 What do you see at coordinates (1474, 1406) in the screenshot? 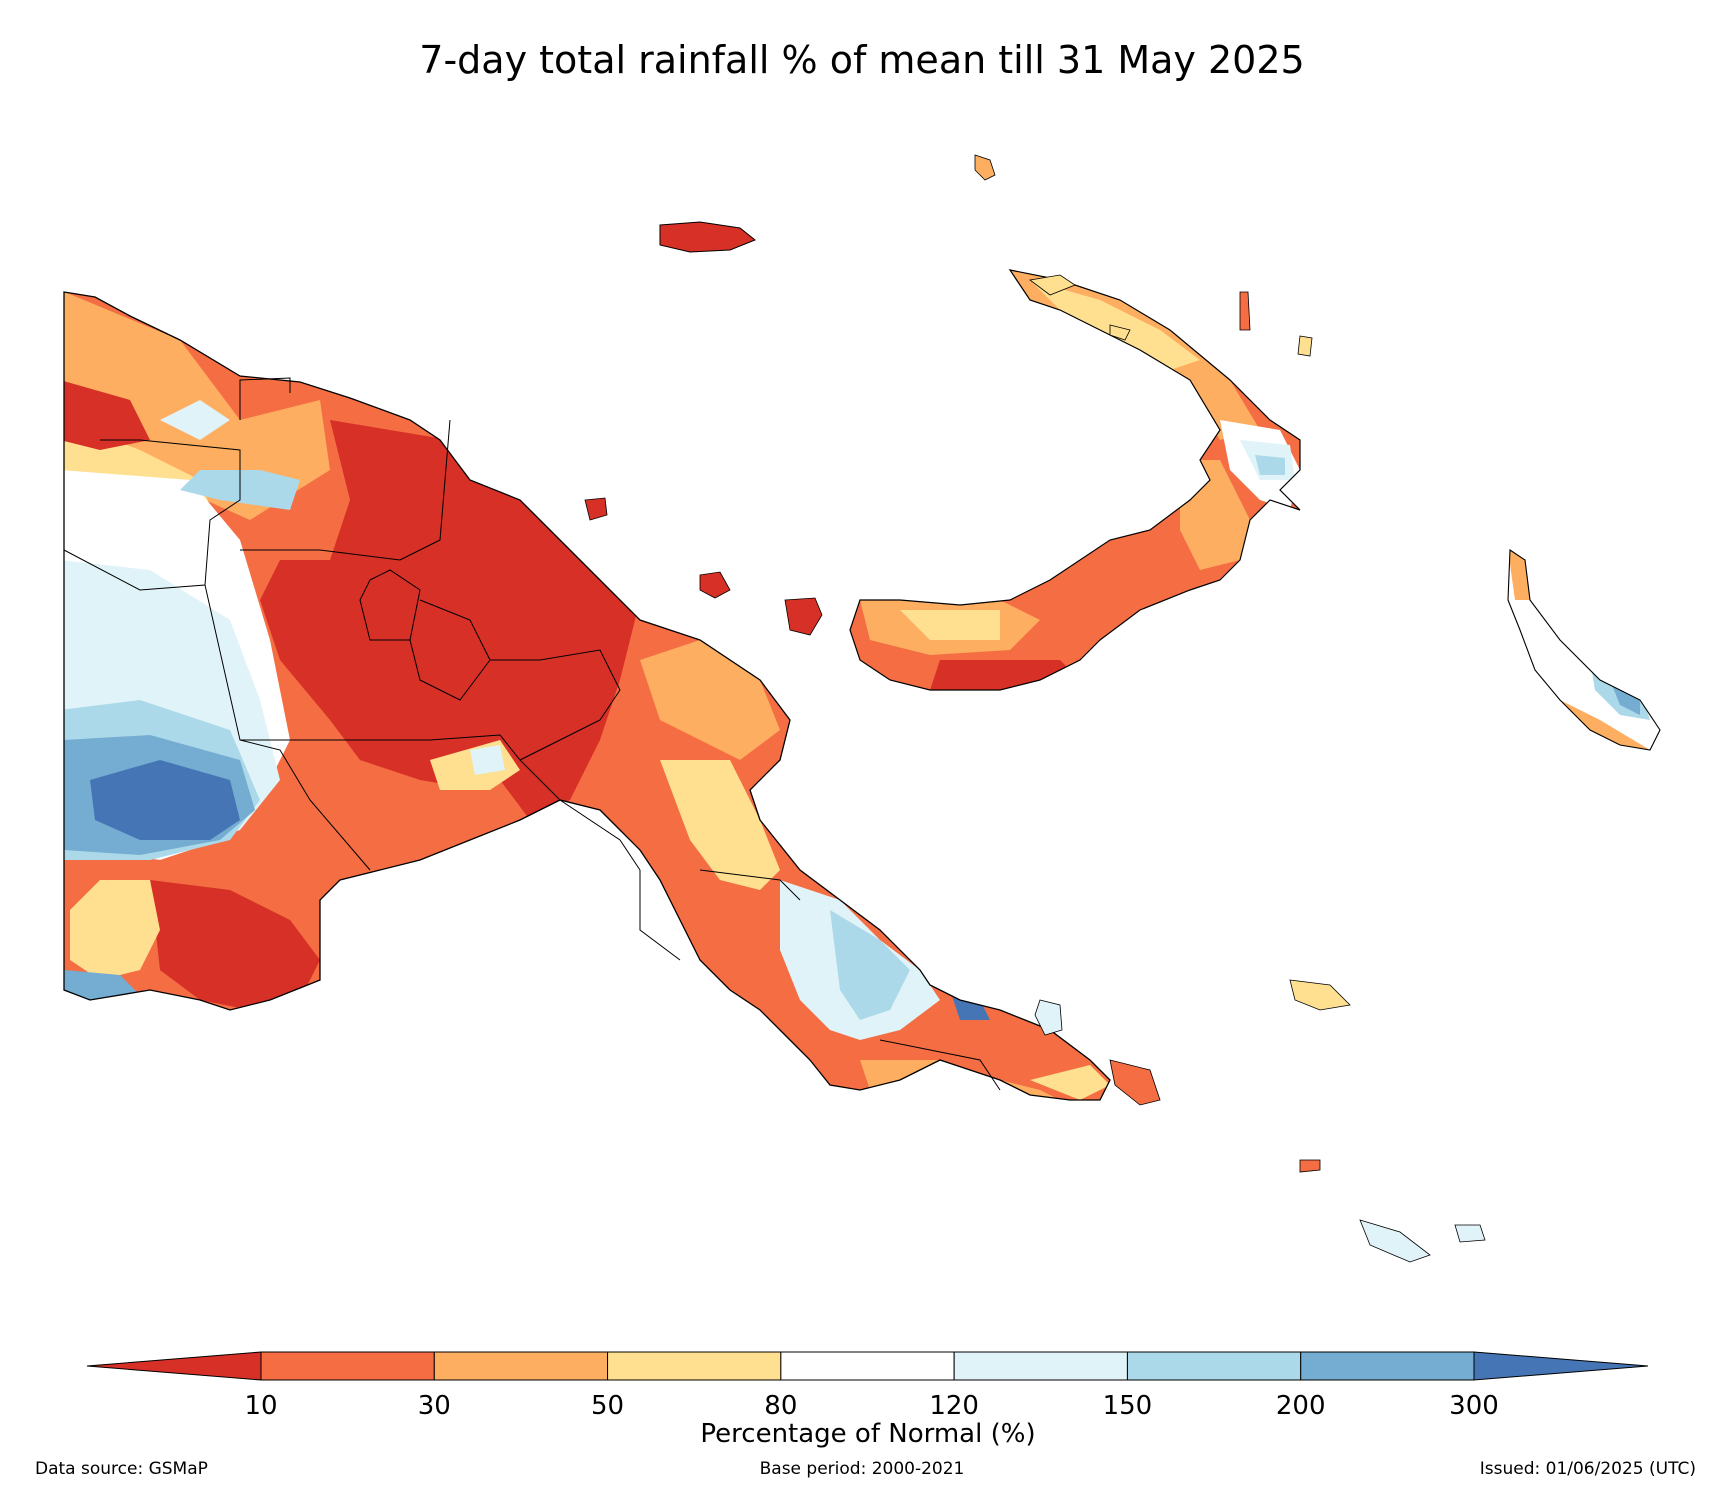
I see `colorbar-tick-label: 300` at bounding box center [1474, 1406].